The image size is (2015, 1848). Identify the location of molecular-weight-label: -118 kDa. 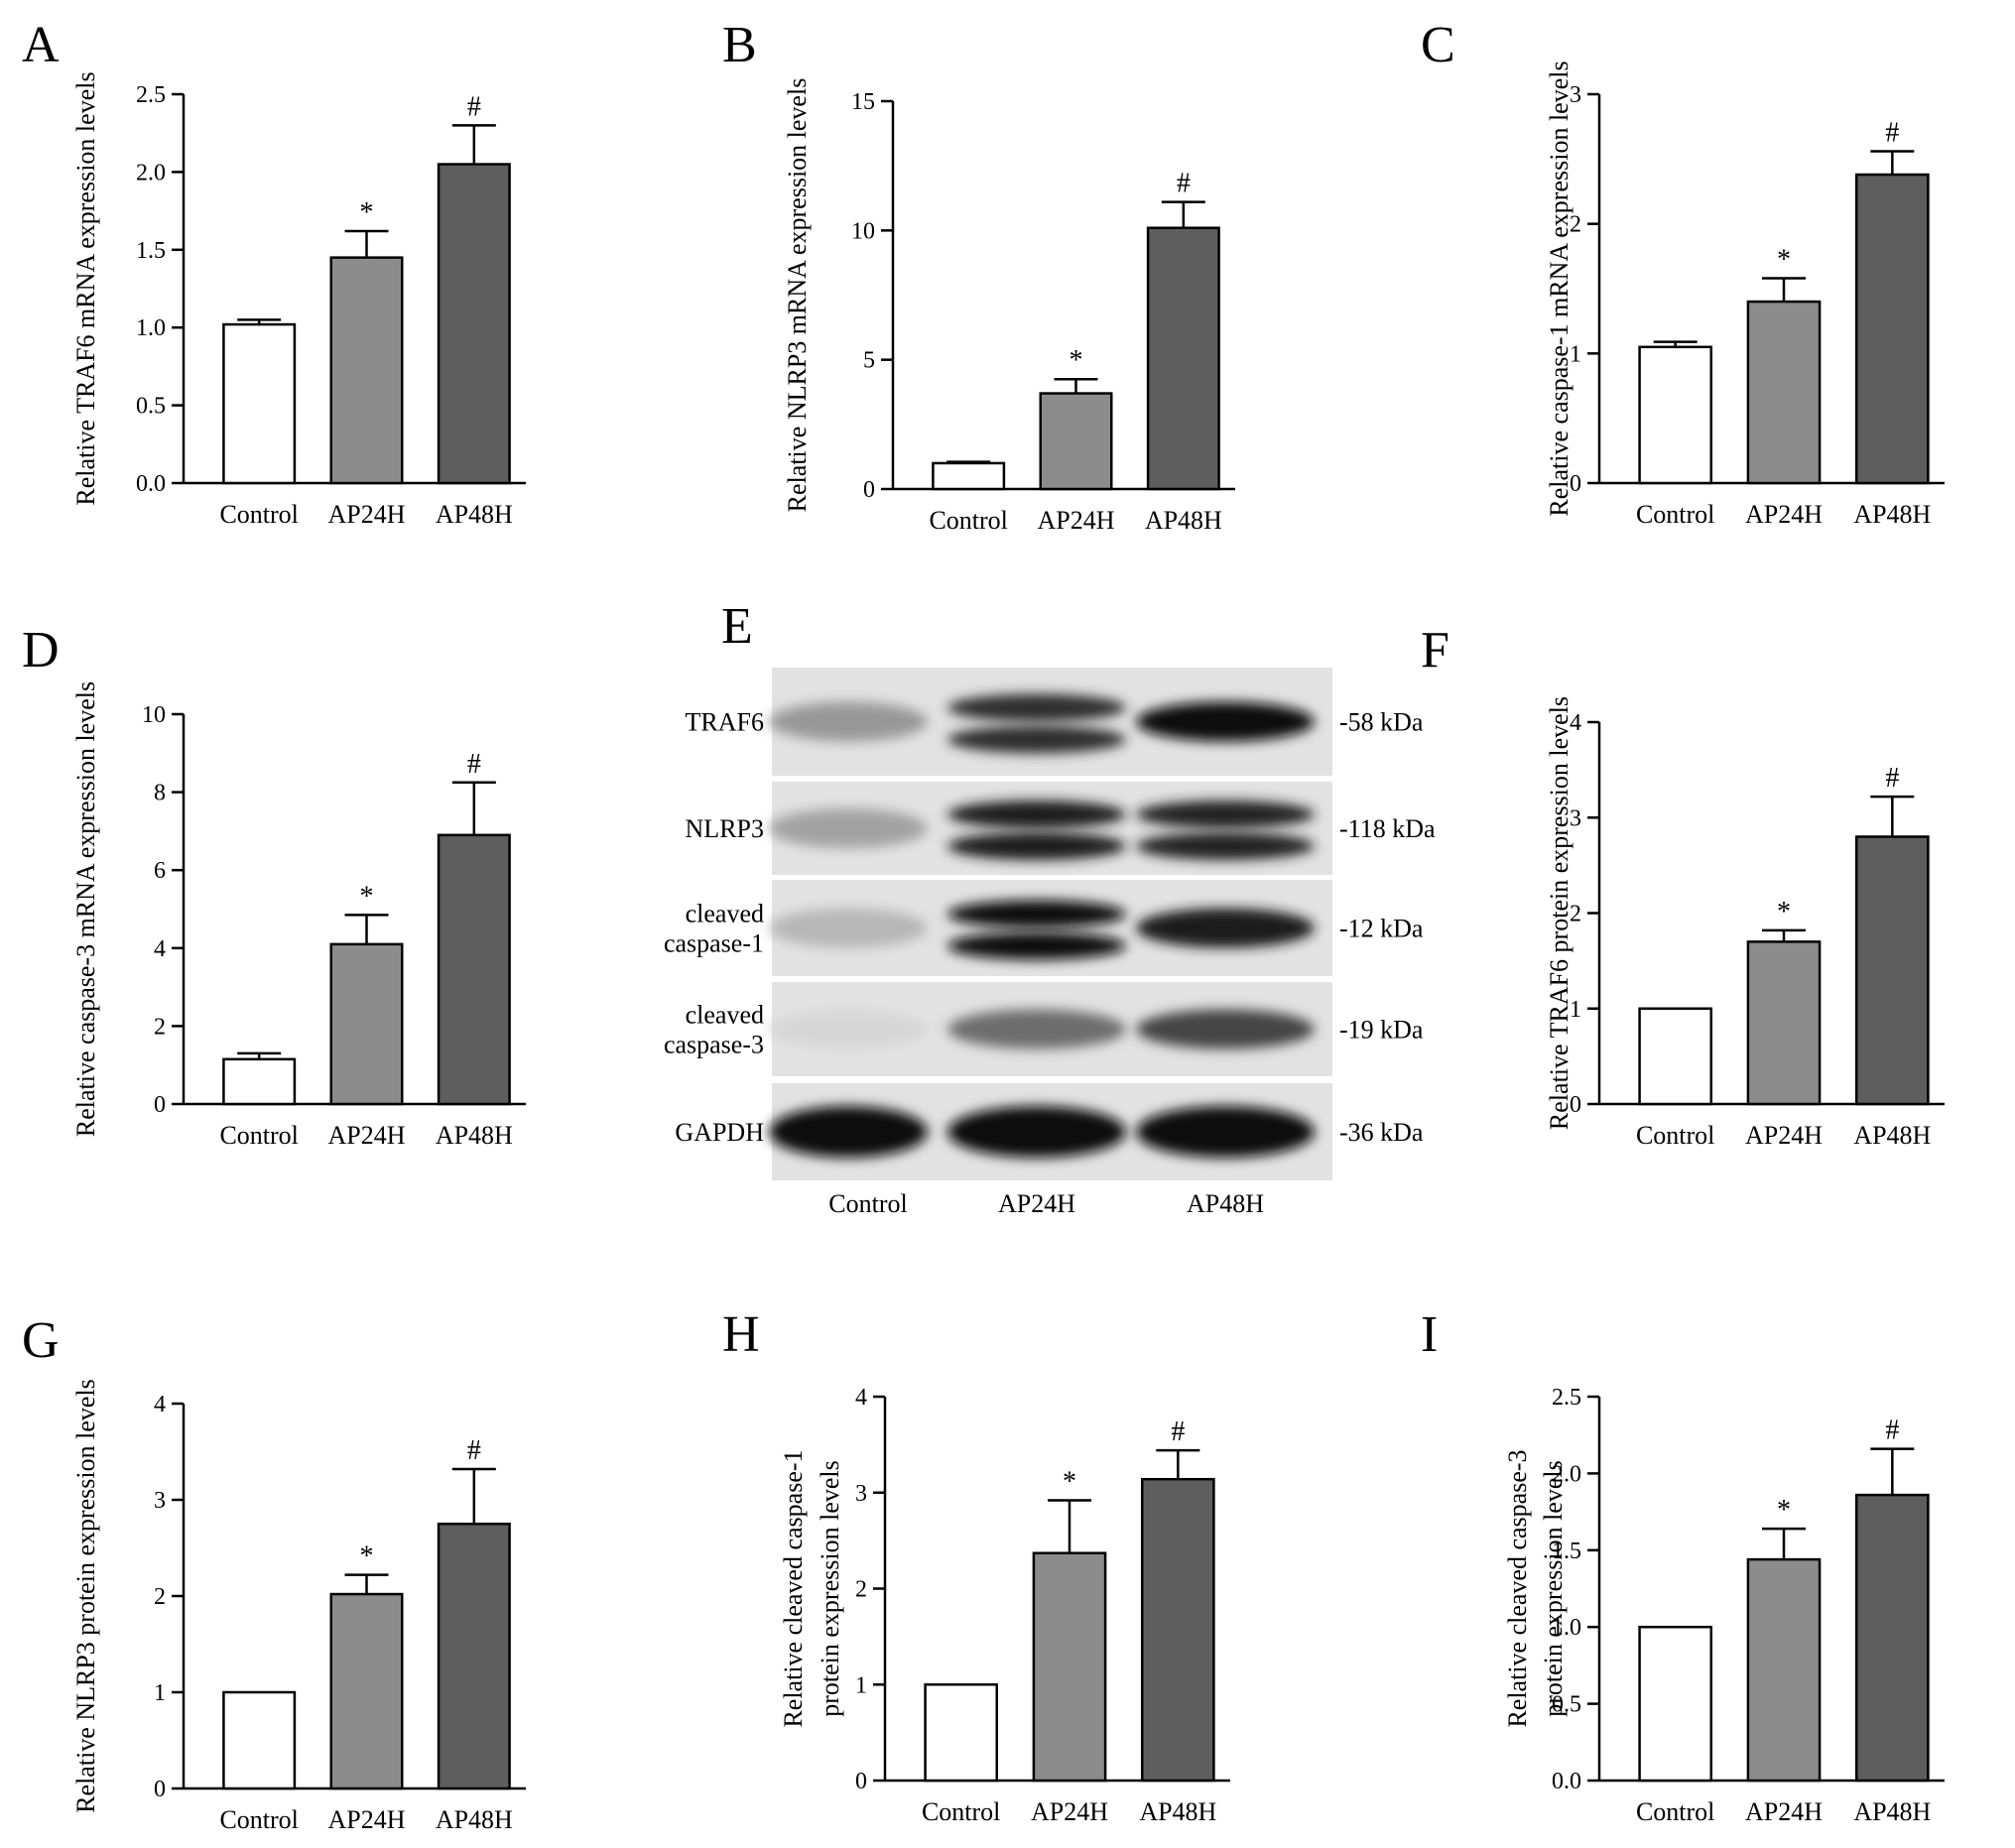
(1387, 828).